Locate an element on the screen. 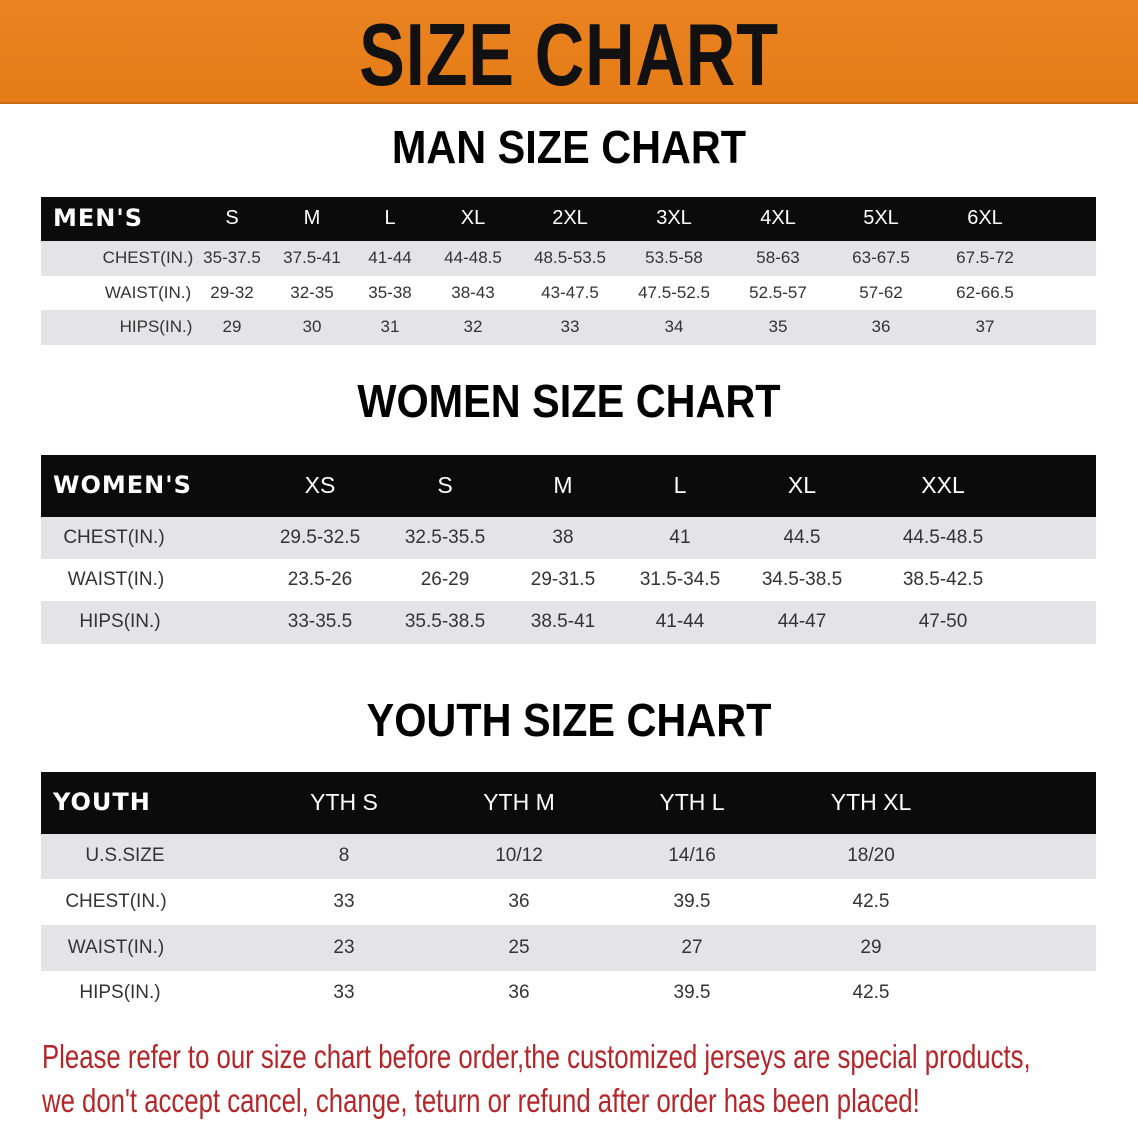 The image size is (1138, 1132). measurement-cell: 53.5-58 is located at coordinates (674, 258).